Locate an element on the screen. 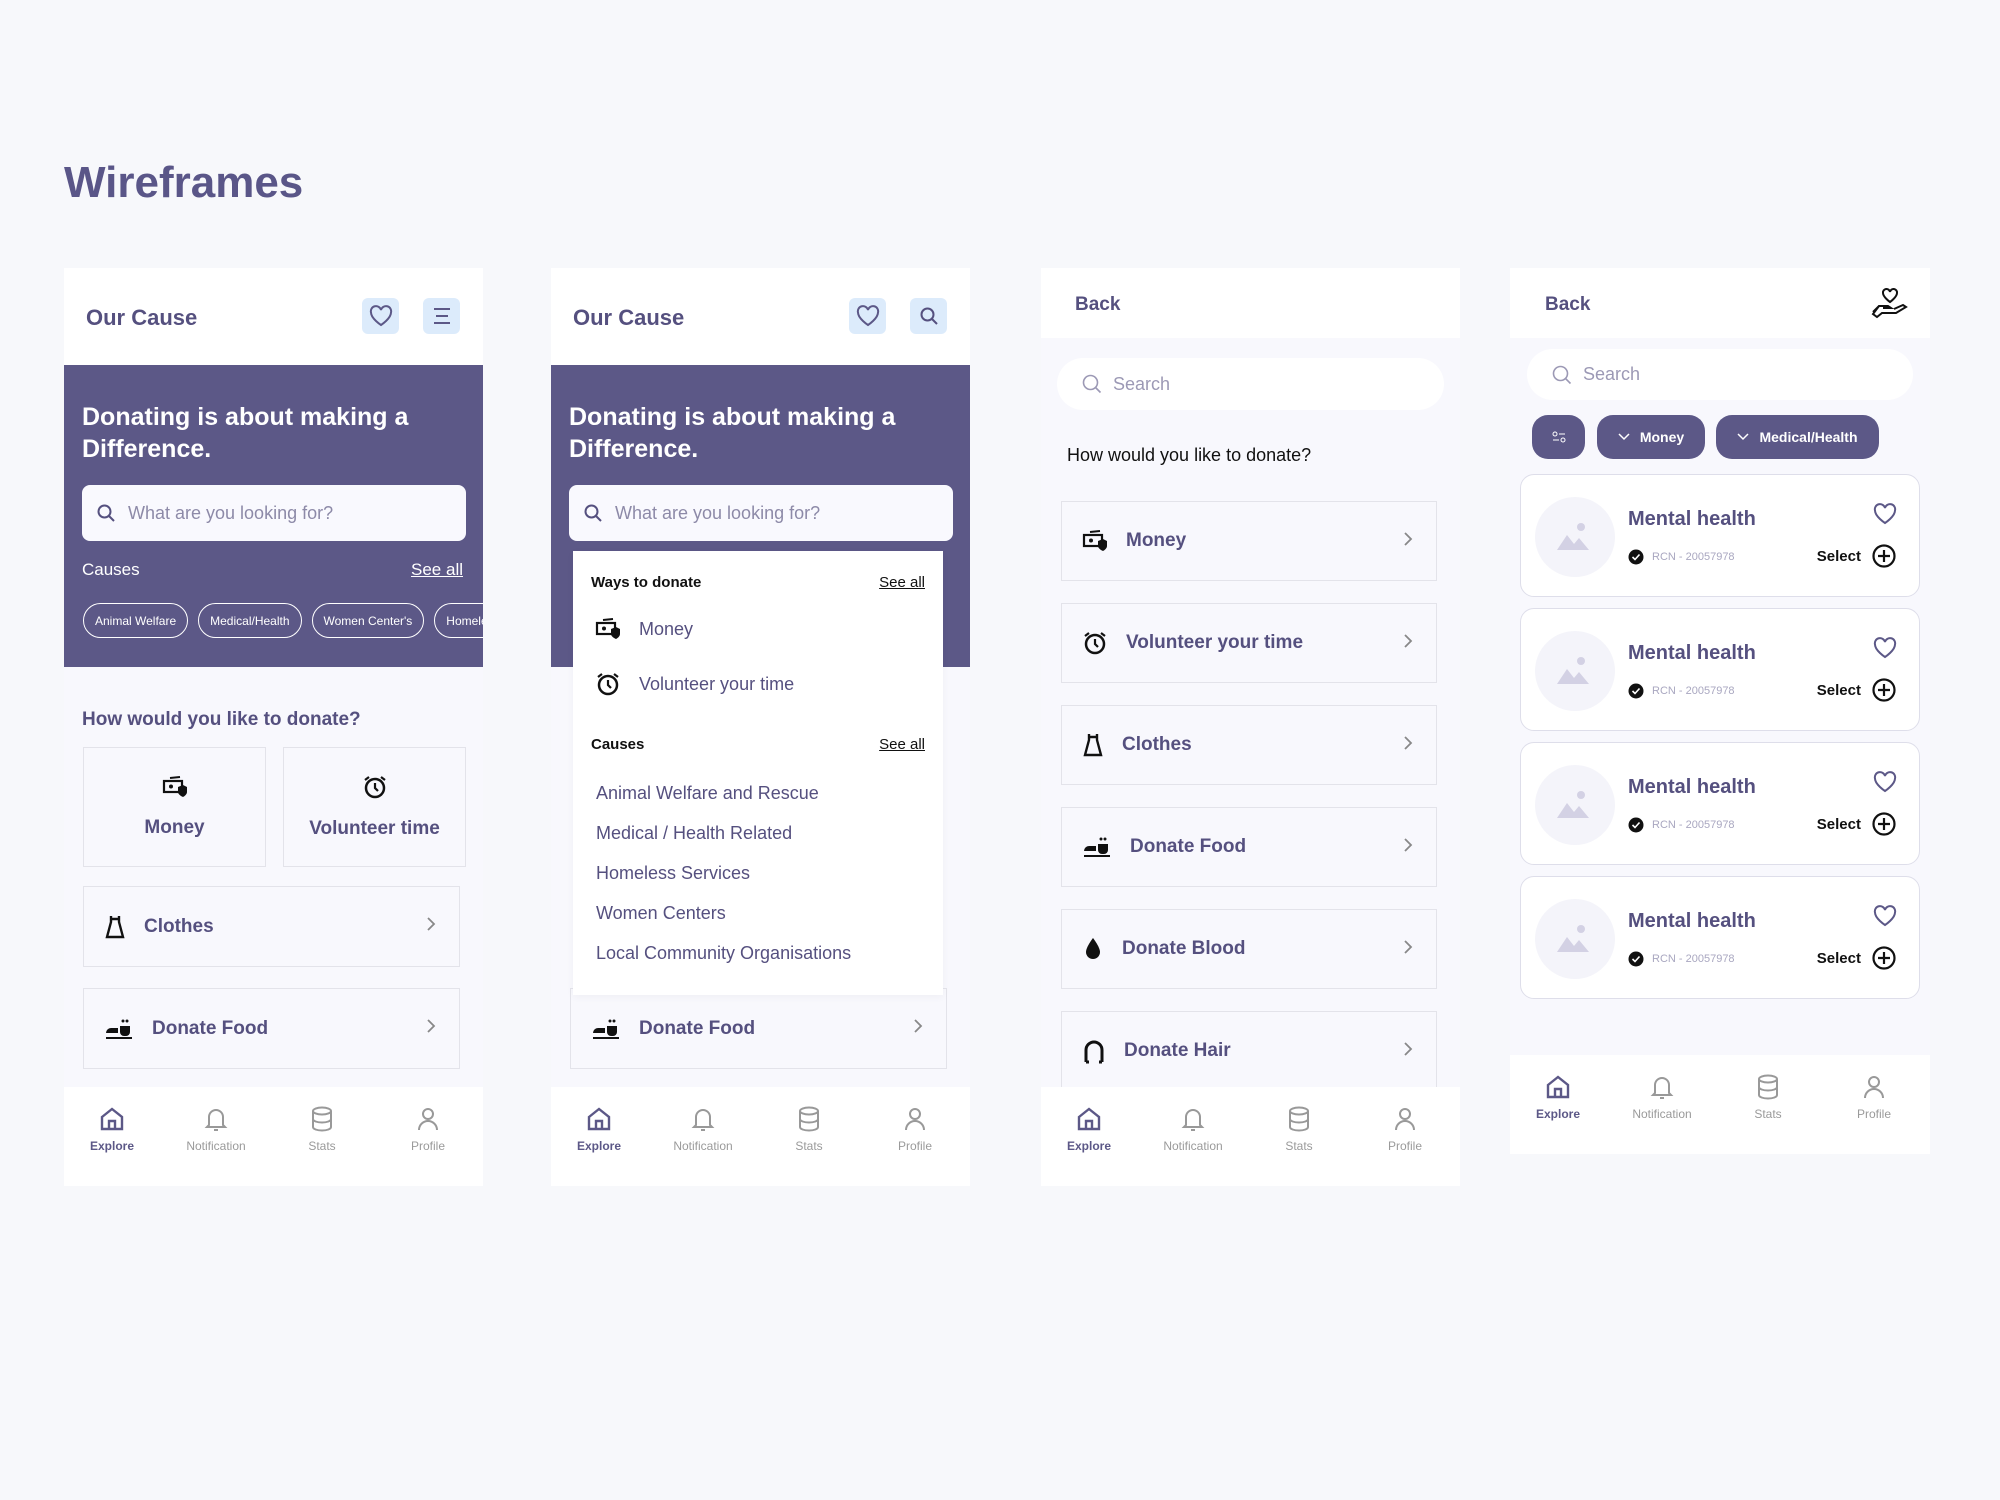  food-icon is located at coordinates (606, 1029).